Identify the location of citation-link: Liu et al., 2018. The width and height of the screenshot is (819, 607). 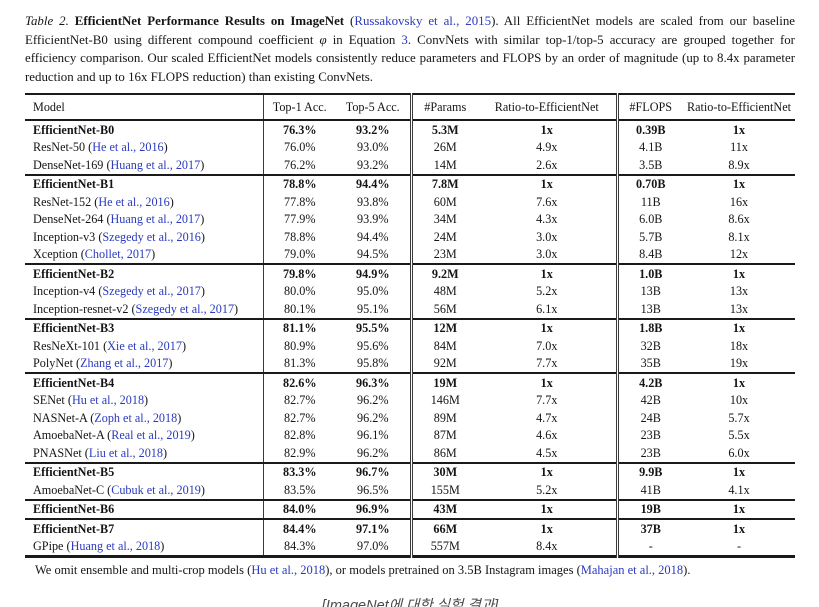
(125, 452).